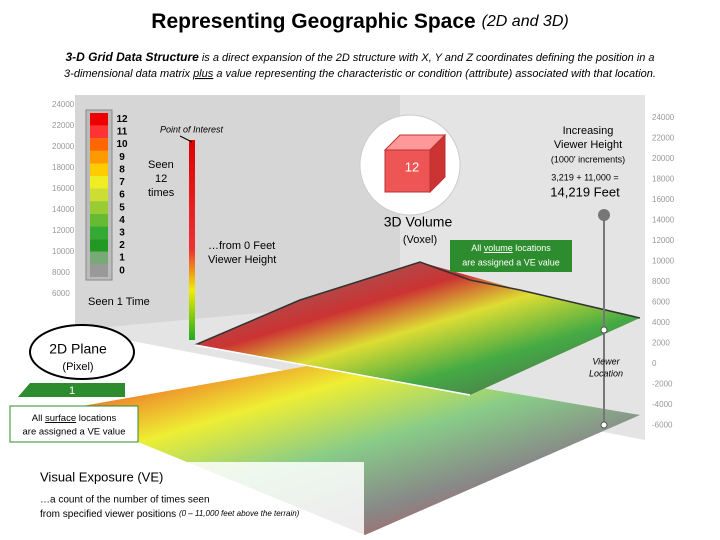 The height and width of the screenshot is (540, 720). What do you see at coordinates (420, 240) in the screenshot?
I see `volume-subtitle: (Voxel)` at bounding box center [420, 240].